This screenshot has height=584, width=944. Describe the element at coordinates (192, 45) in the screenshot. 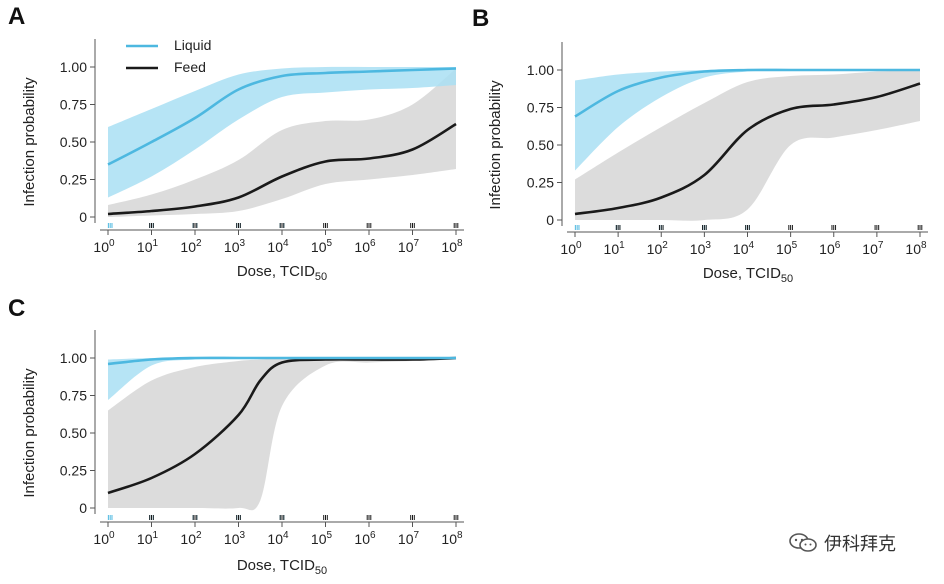

I see `legend-label: Liquid` at that location.